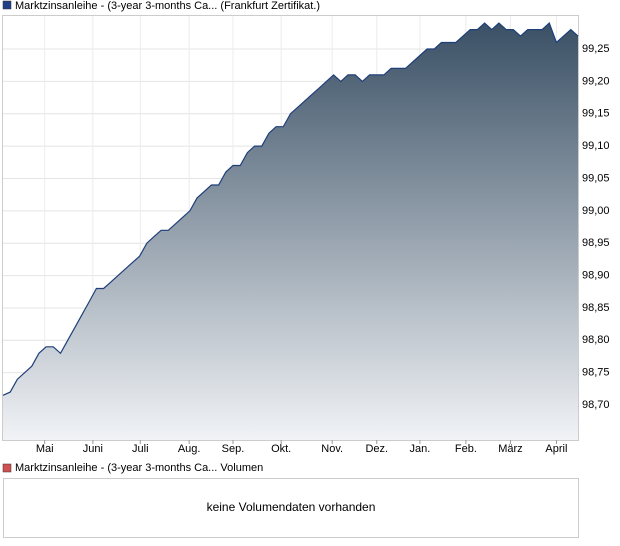  What do you see at coordinates (596, 178) in the screenshot?
I see `y-tick-label: 99,05` at bounding box center [596, 178].